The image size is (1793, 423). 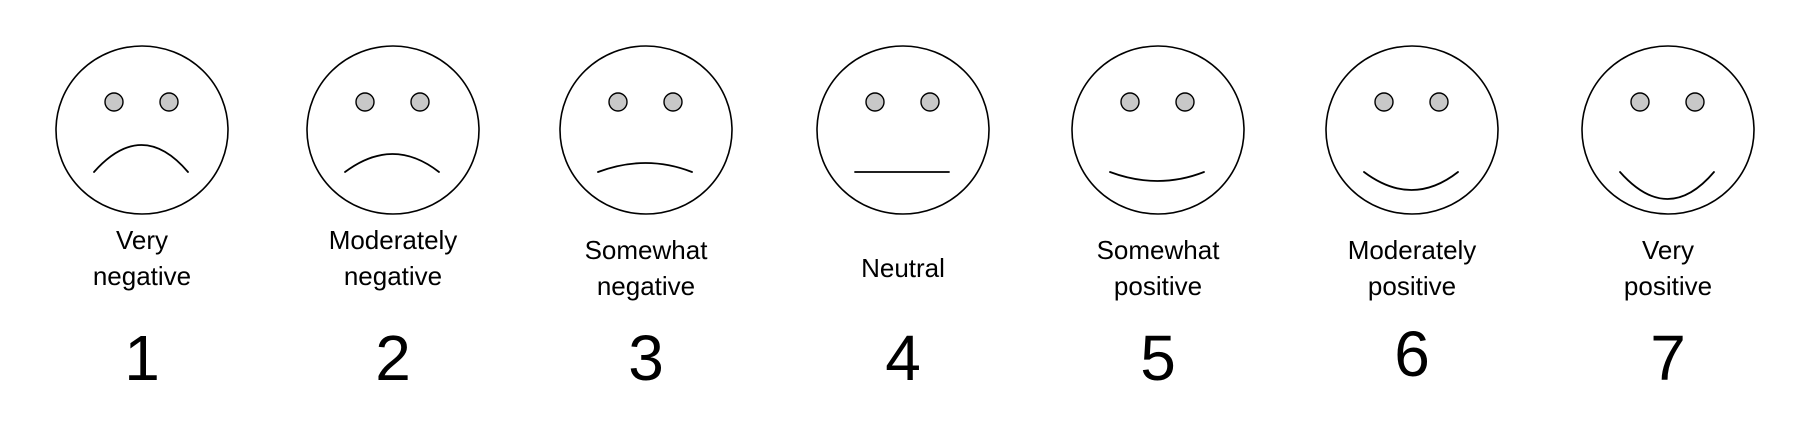 I want to click on slightly-sad-face-icon, so click(x=646, y=130).